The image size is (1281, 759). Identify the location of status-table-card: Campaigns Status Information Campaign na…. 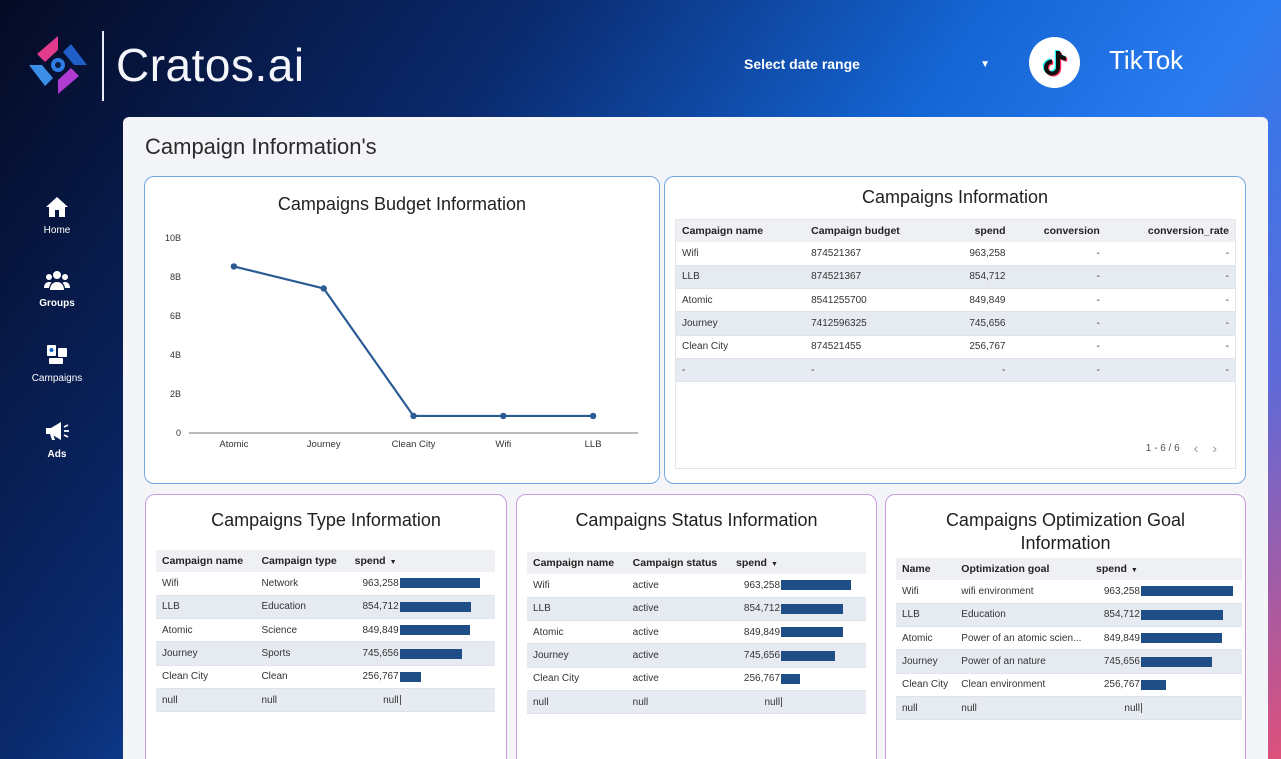
(696, 626).